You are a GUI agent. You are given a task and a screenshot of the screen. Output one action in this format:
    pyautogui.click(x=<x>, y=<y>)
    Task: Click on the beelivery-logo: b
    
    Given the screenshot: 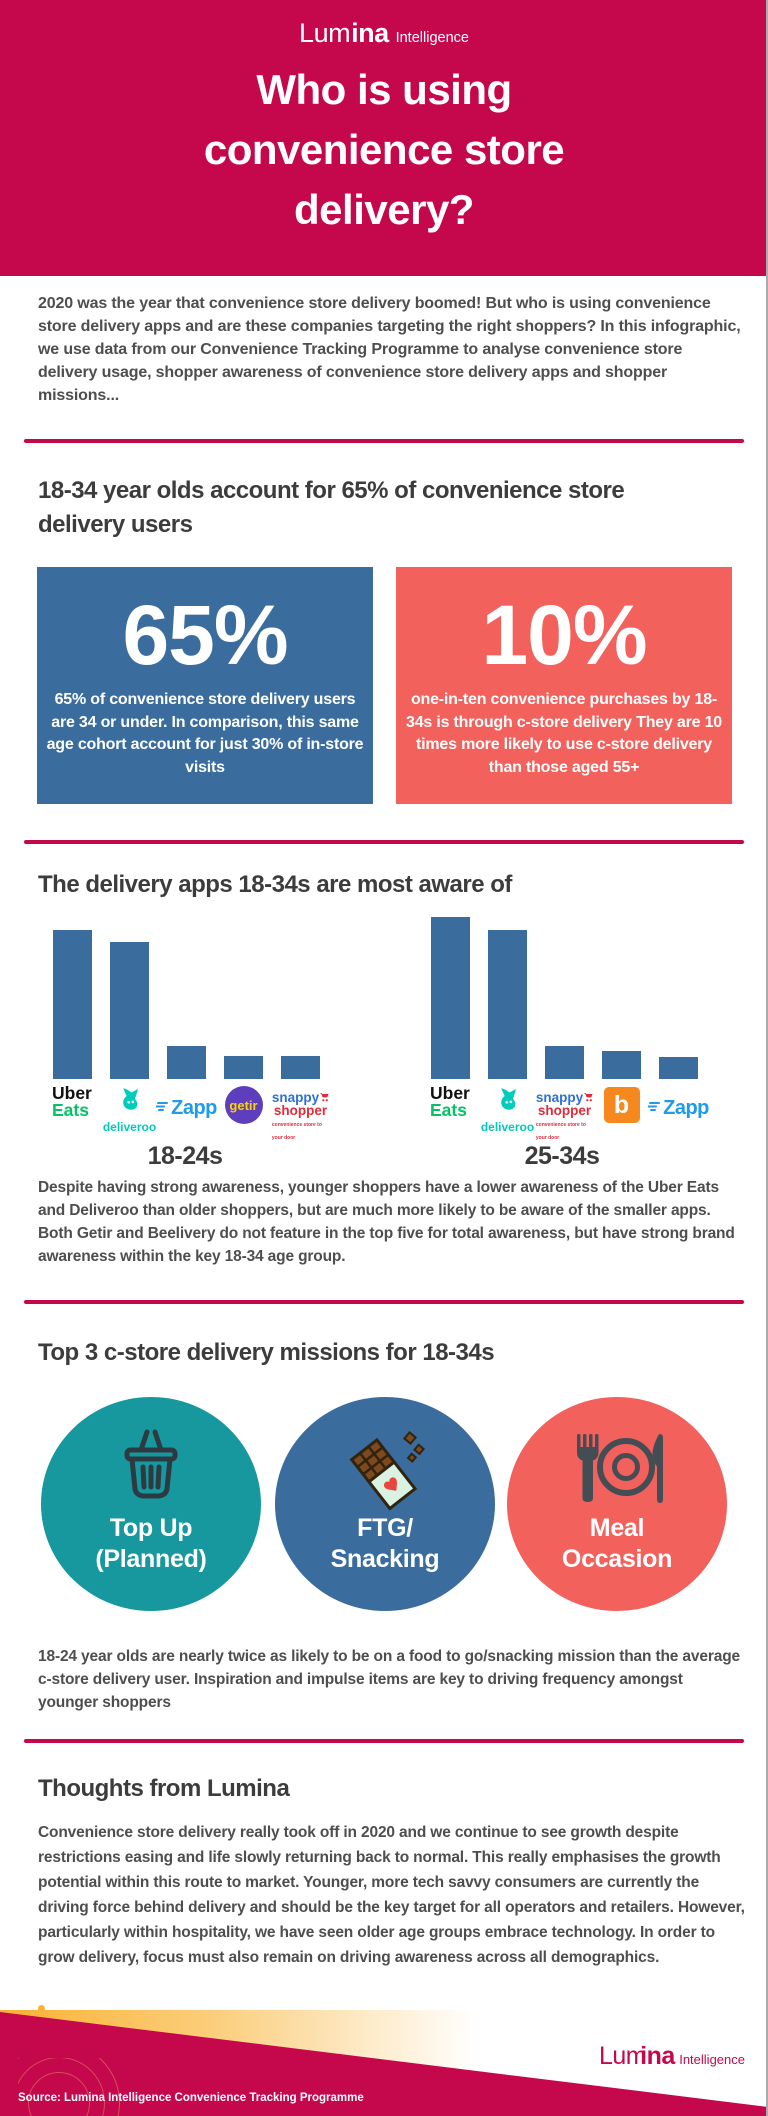 What is the action you would take?
    pyautogui.click(x=621, y=1111)
    